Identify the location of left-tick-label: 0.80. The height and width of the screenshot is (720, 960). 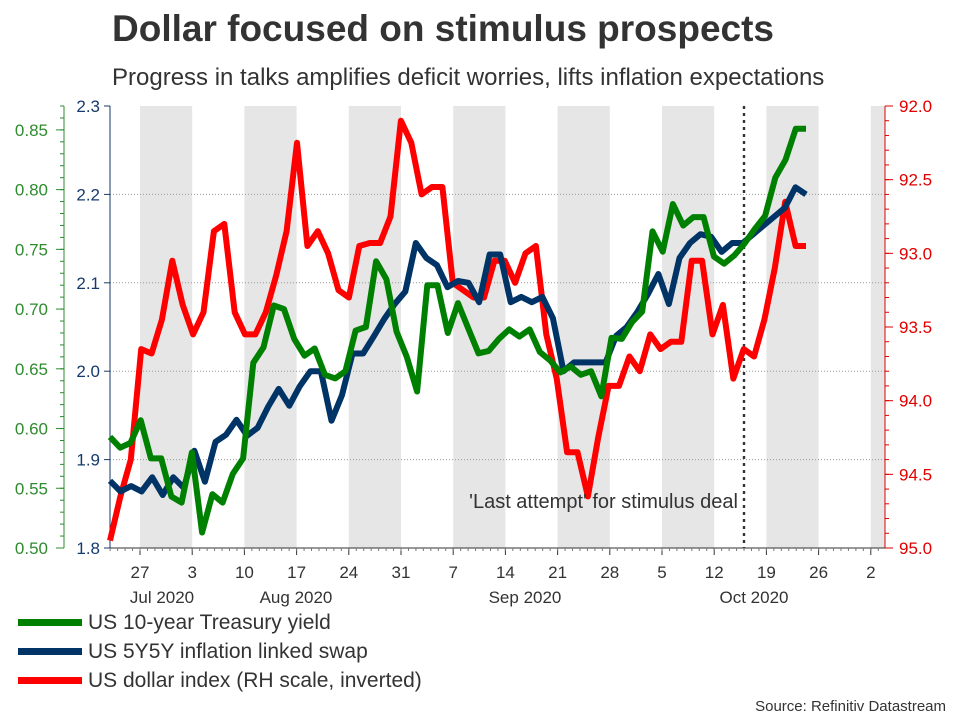
(31, 190).